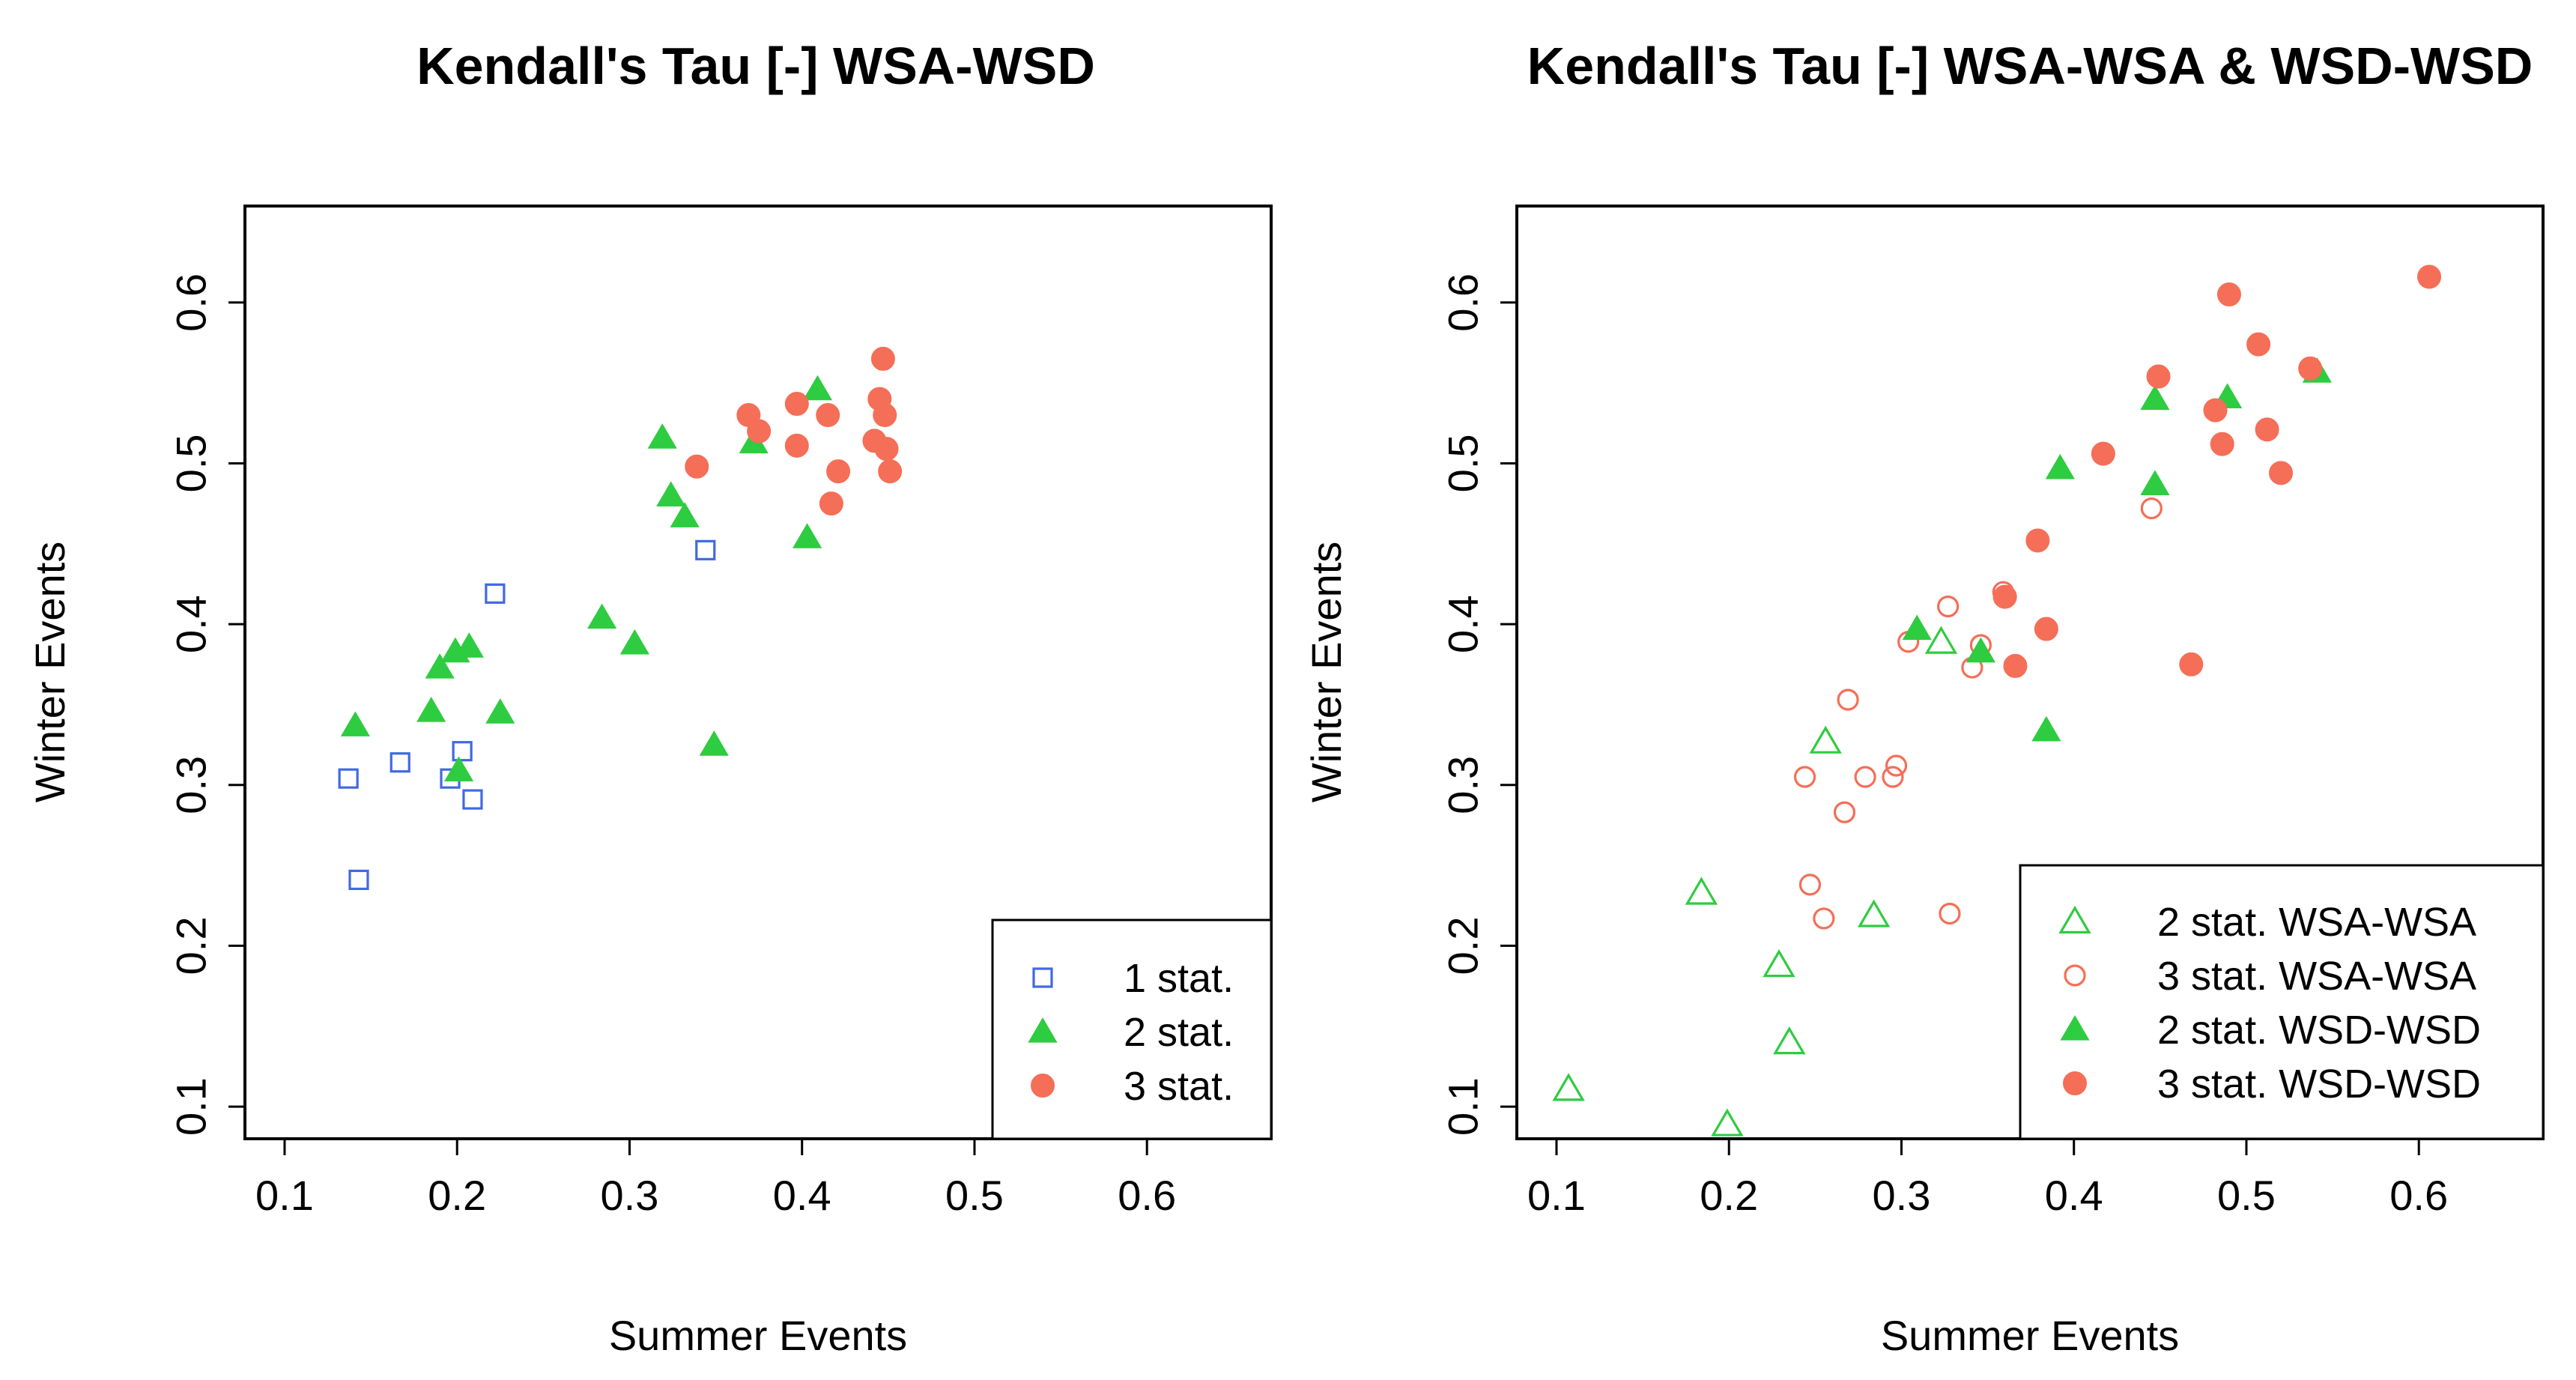 This screenshot has height=1380, width=2576. Describe the element at coordinates (2030, 66) in the screenshot. I see `right-panel-title: Kendall's Tau [-] WSA-WSA & WSD-WSD` at that location.